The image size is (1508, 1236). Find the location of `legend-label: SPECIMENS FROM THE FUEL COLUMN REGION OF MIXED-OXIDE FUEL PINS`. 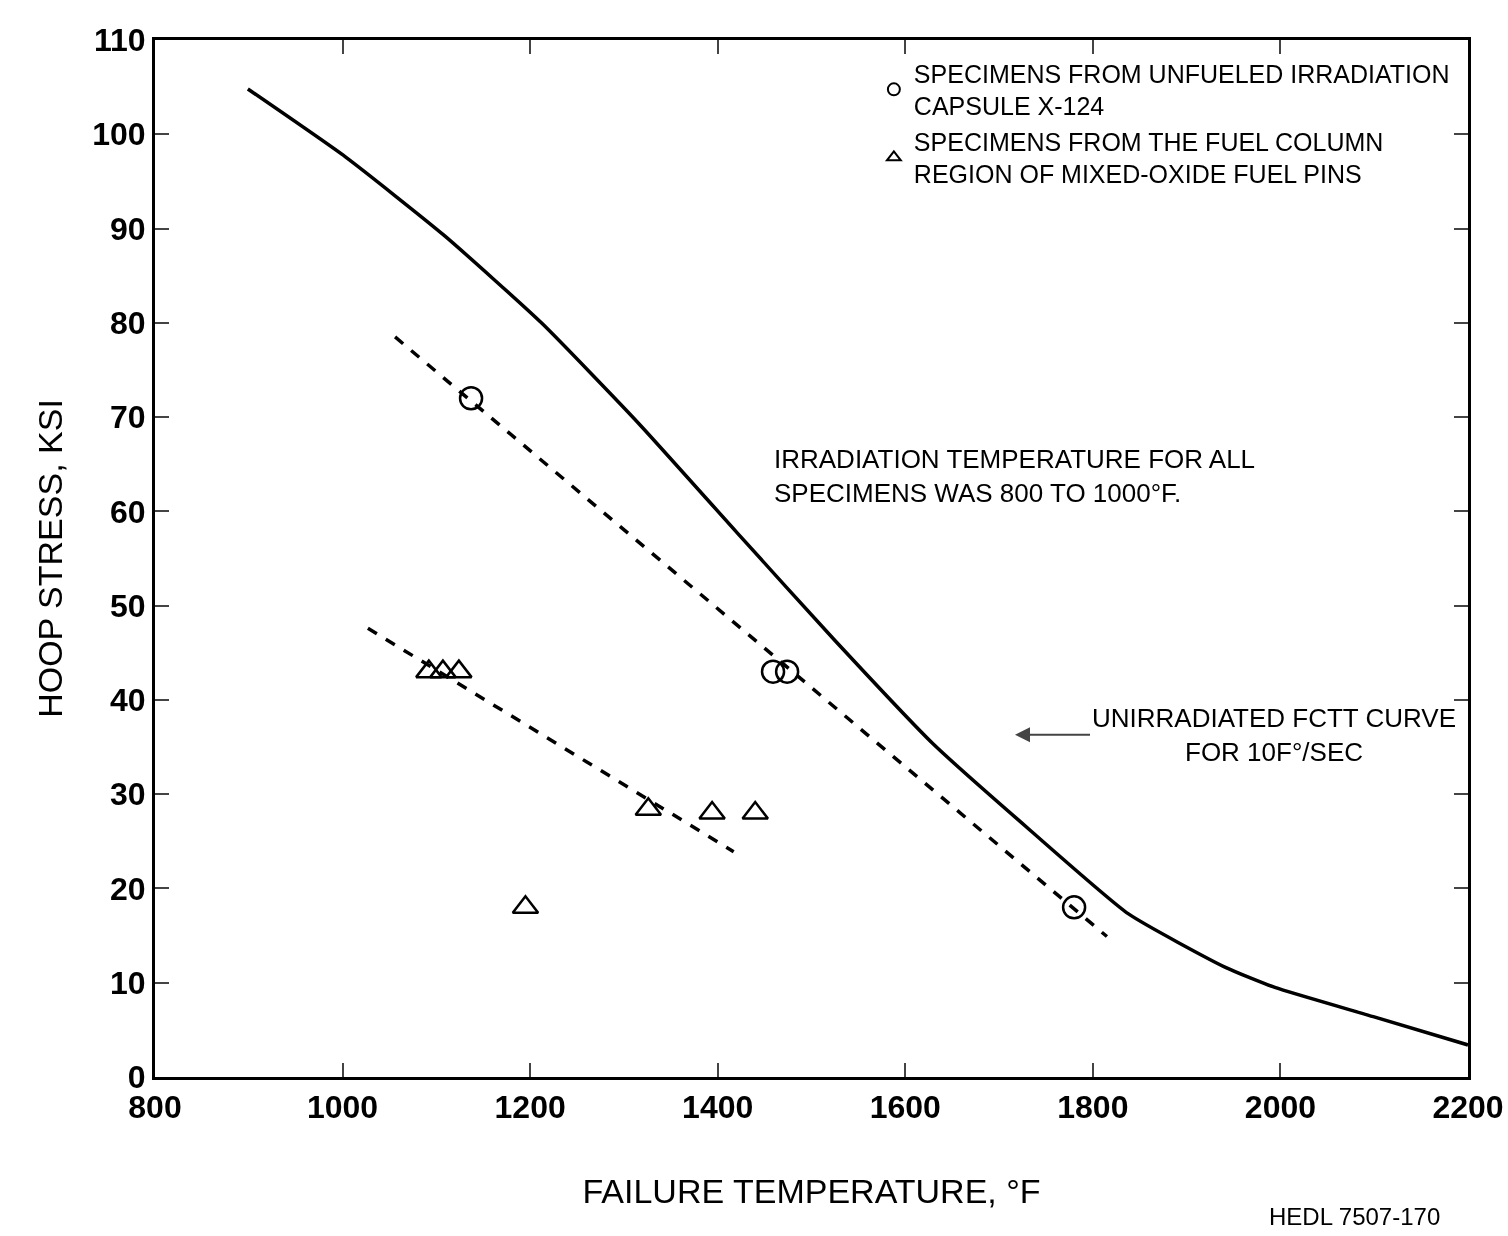

legend-label: SPECIMENS FROM THE FUEL COLUMN REGION OF MIXED-OXIDE FUEL PINS is located at coordinates (1148, 158).